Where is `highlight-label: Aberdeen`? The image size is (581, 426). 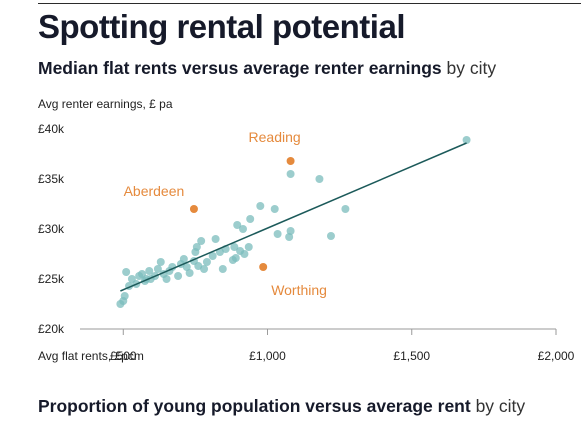
highlight-label: Aberdeen is located at coordinates (154, 191).